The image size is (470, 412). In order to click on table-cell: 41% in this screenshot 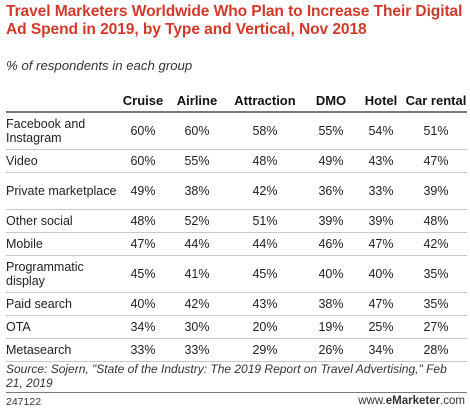, I will do `click(197, 274)`.